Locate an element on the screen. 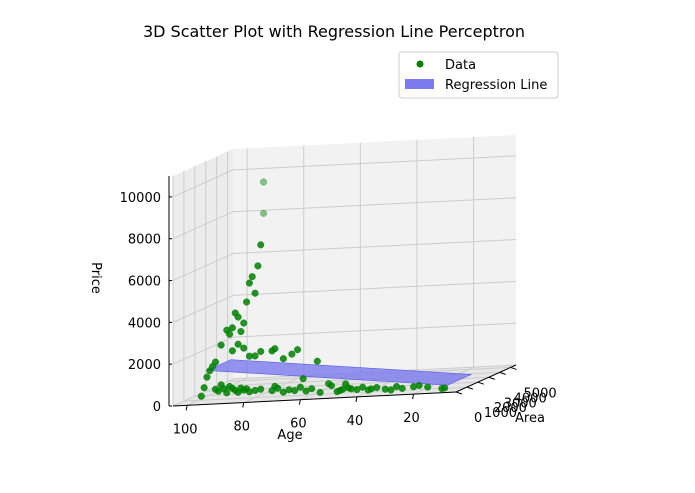 This screenshot has width=695, height=493. legend-data-marker is located at coordinates (420, 64).